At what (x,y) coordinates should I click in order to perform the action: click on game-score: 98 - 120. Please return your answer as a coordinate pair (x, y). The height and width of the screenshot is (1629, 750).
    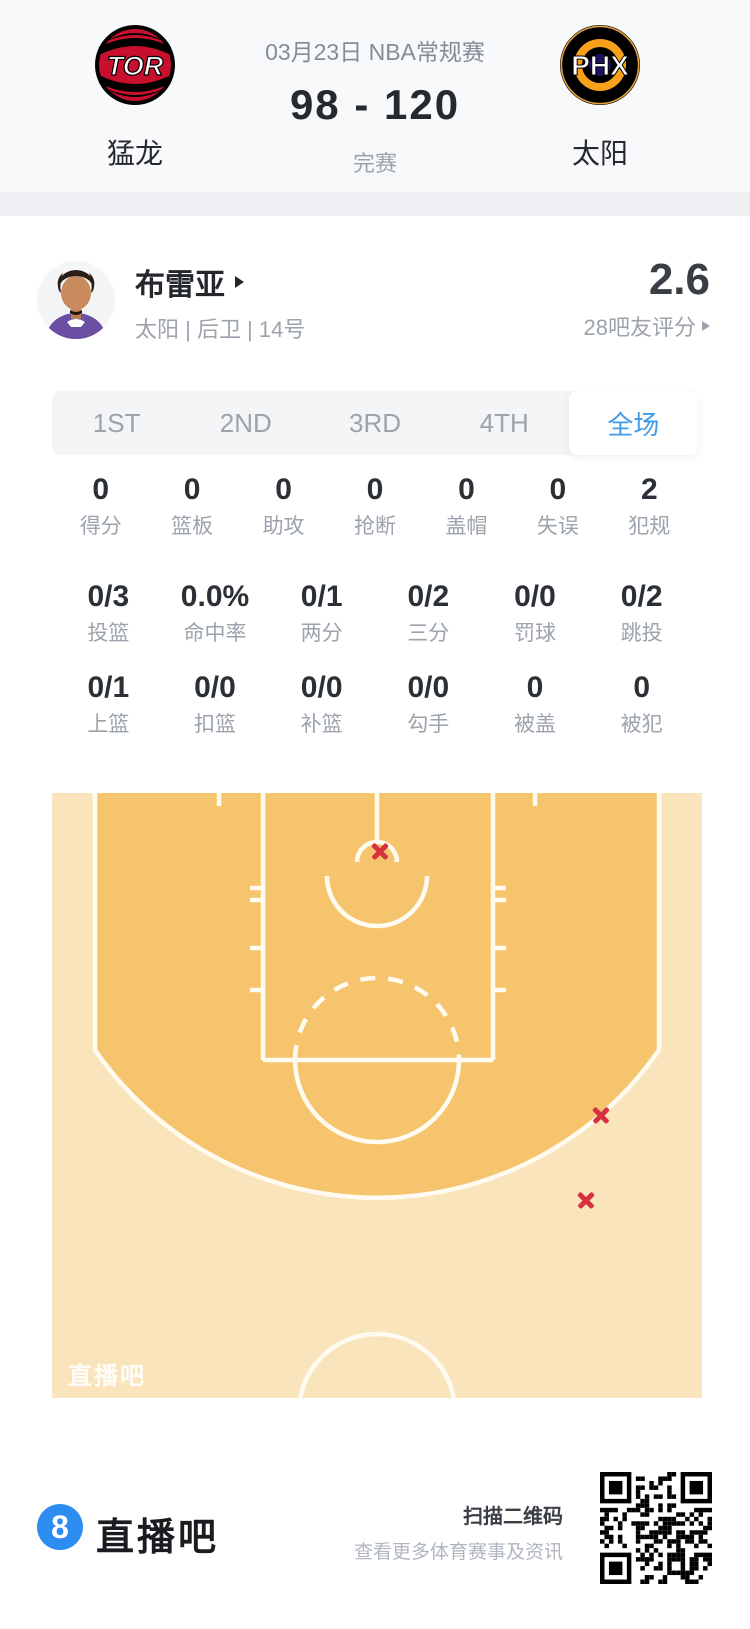
    Looking at the image, I should click on (375, 104).